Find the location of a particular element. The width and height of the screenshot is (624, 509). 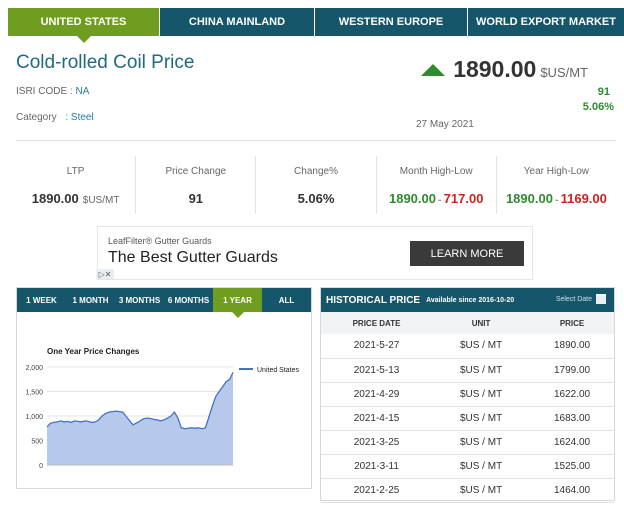

col-price: PRICE is located at coordinates (572, 323).